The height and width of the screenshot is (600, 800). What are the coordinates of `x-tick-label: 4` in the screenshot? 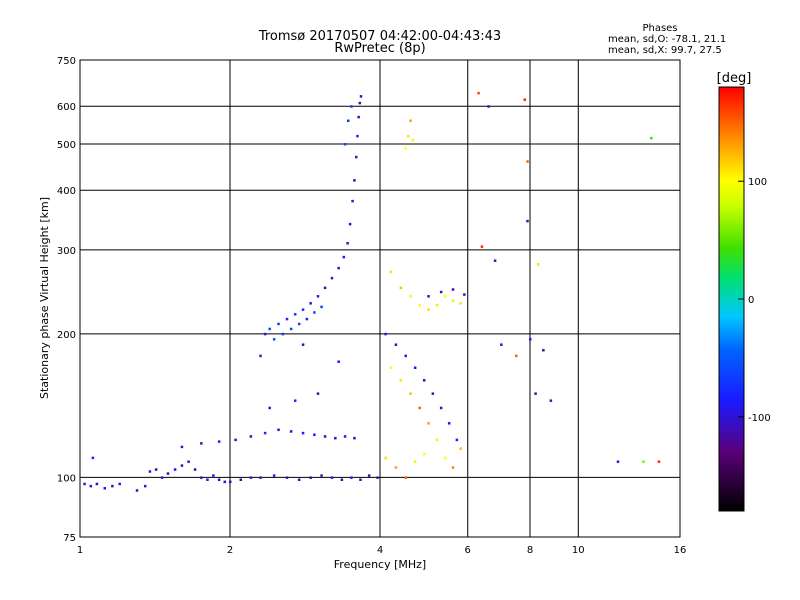 It's located at (380, 550).